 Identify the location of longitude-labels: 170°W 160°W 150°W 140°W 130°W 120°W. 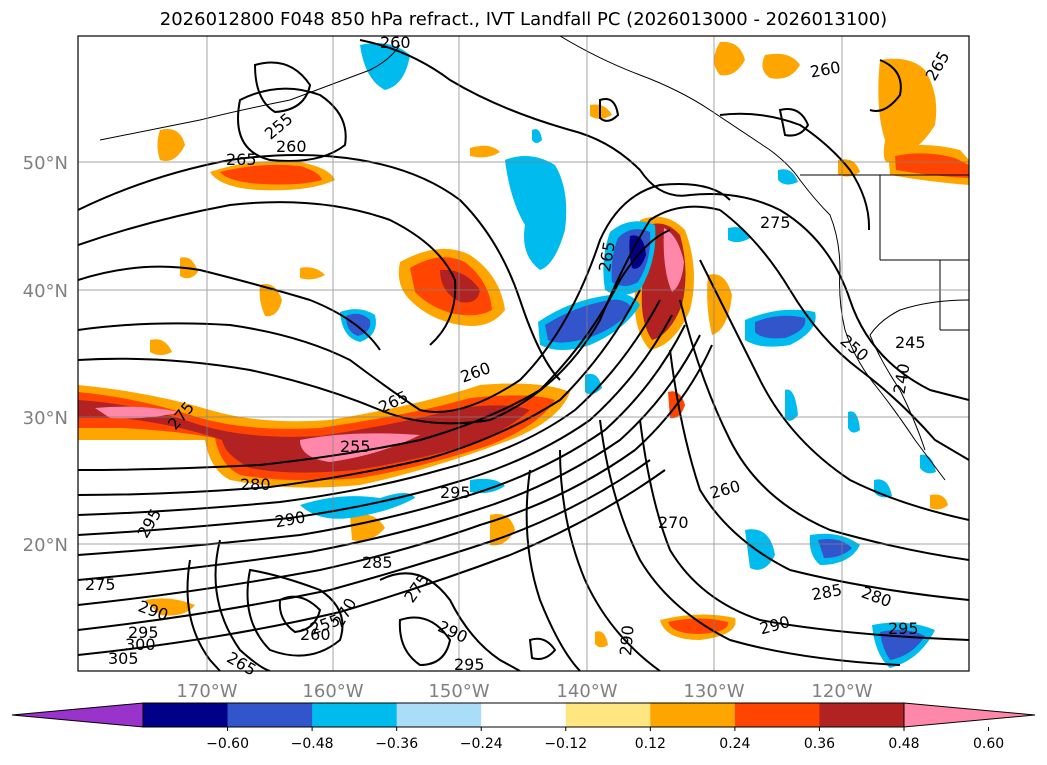
(524, 691).